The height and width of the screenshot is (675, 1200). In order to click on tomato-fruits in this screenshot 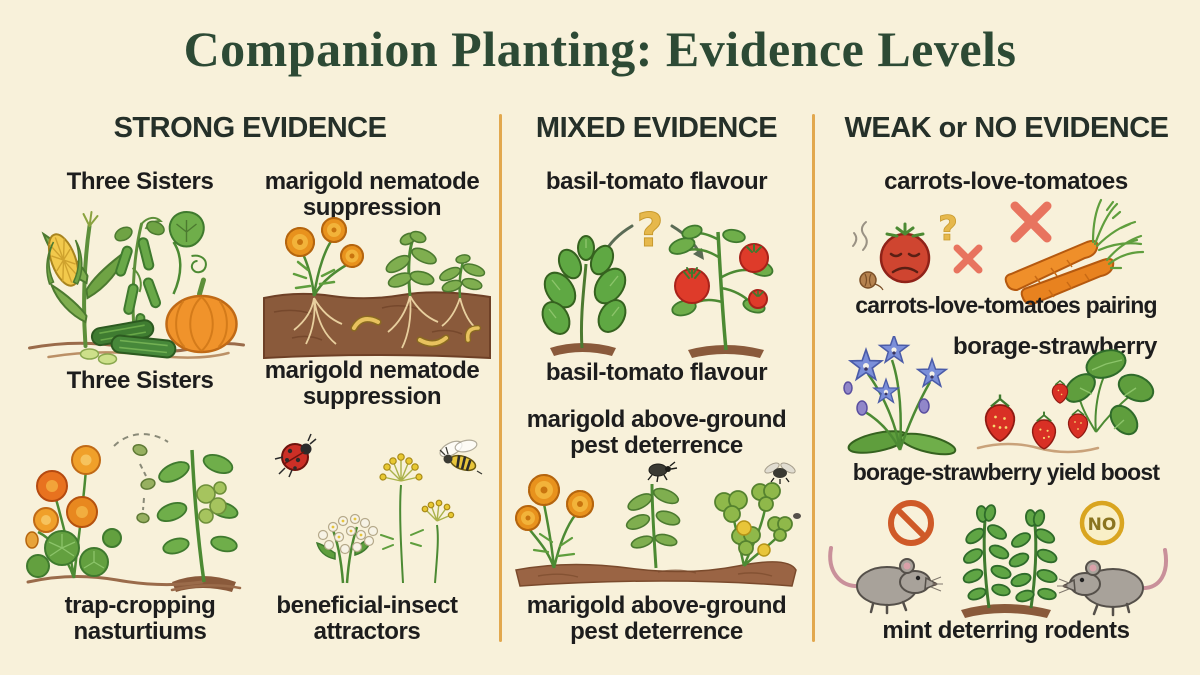, I will do `click(721, 276)`.